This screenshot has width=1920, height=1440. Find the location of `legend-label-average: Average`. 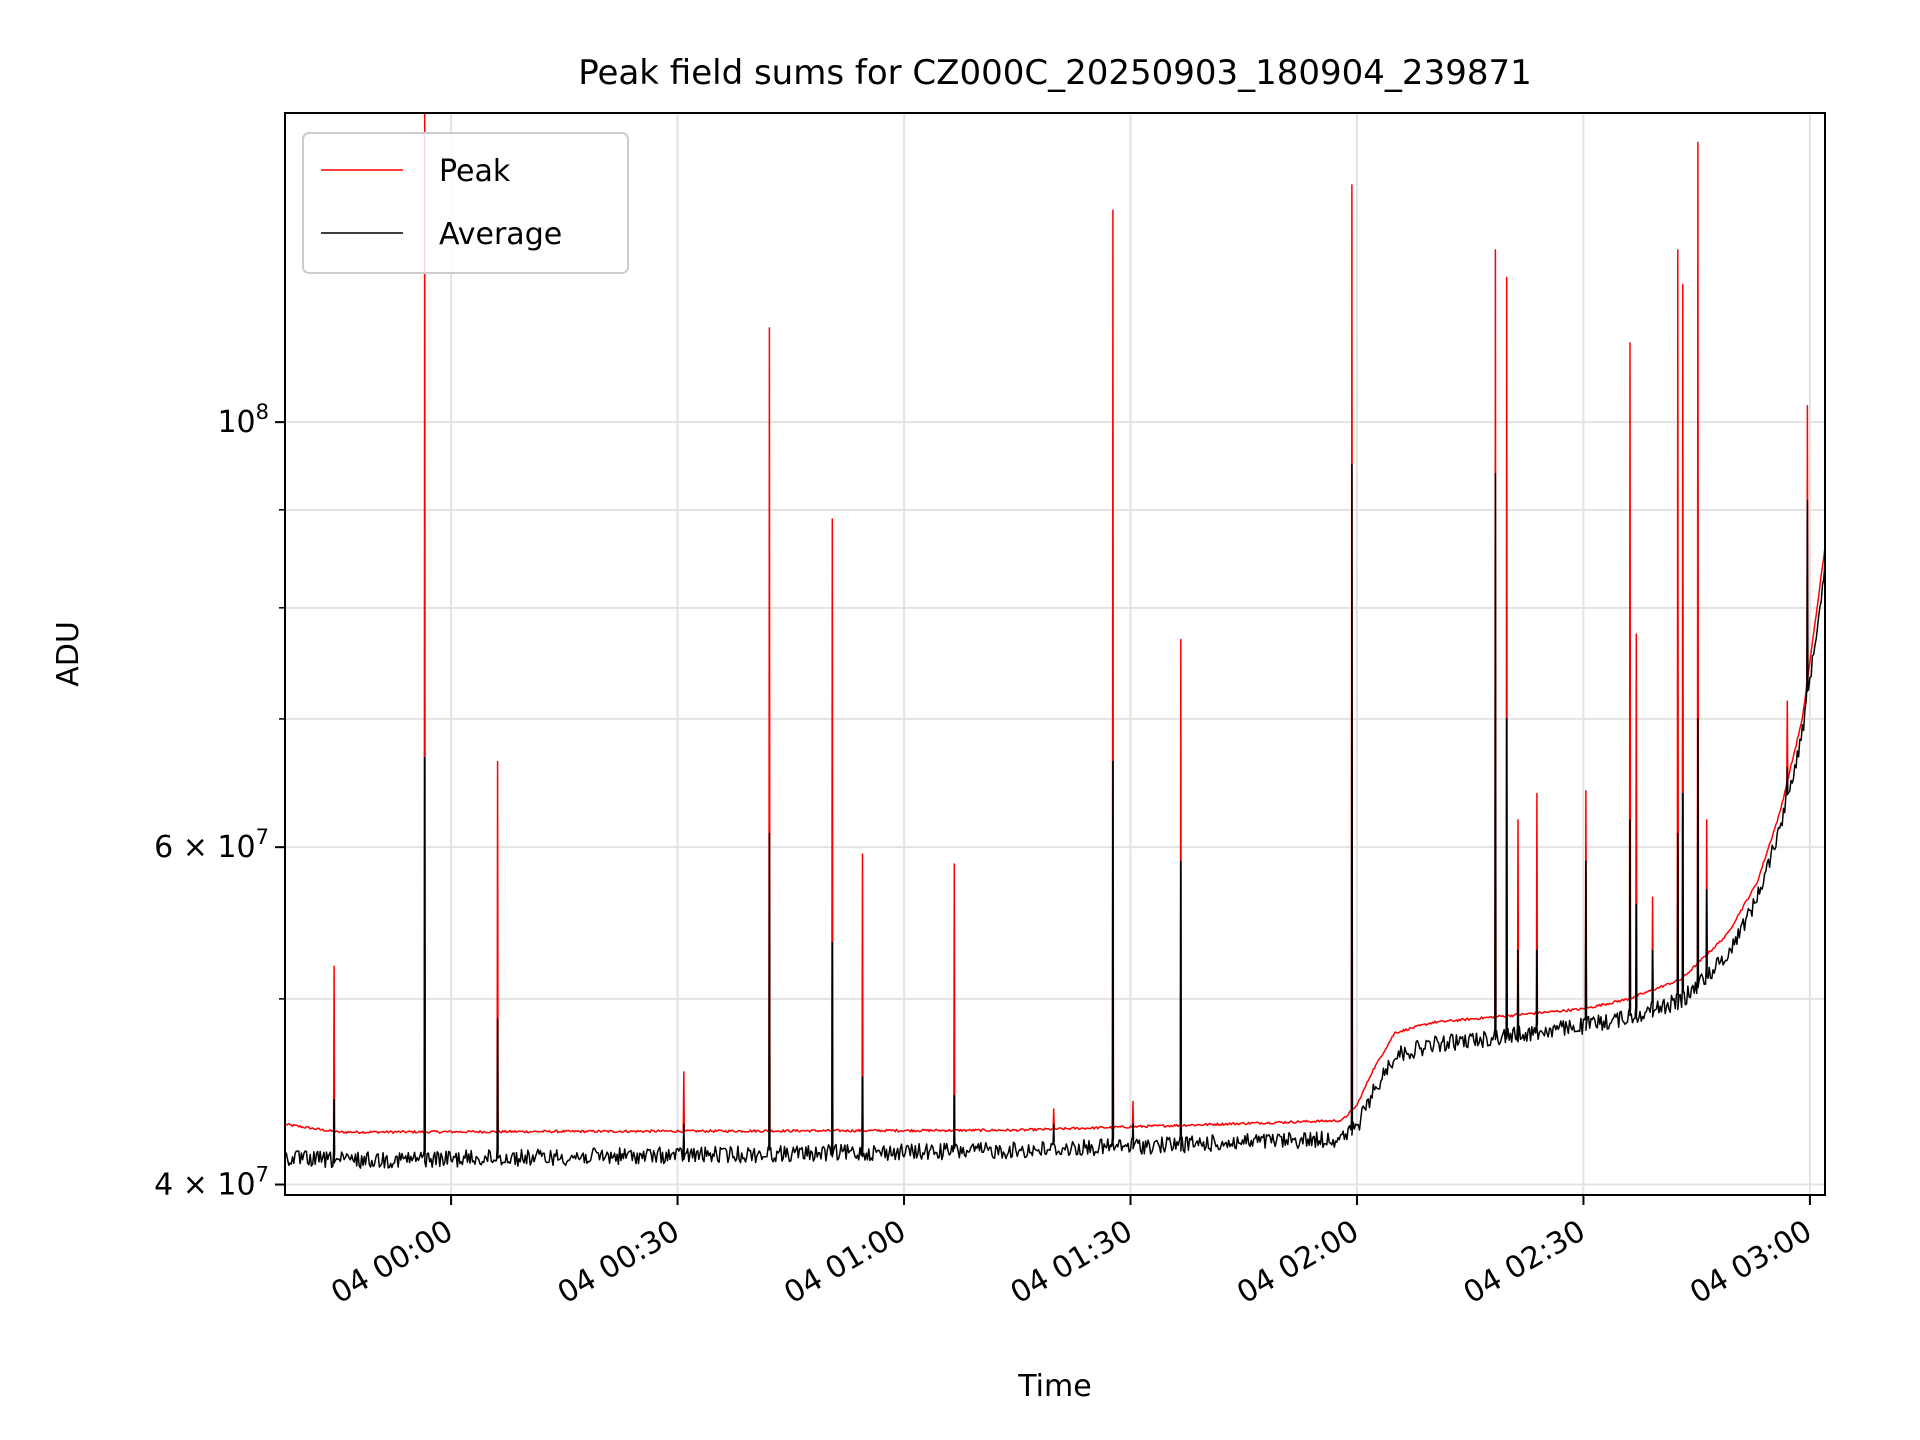

legend-label-average: Average is located at coordinates (500, 234).